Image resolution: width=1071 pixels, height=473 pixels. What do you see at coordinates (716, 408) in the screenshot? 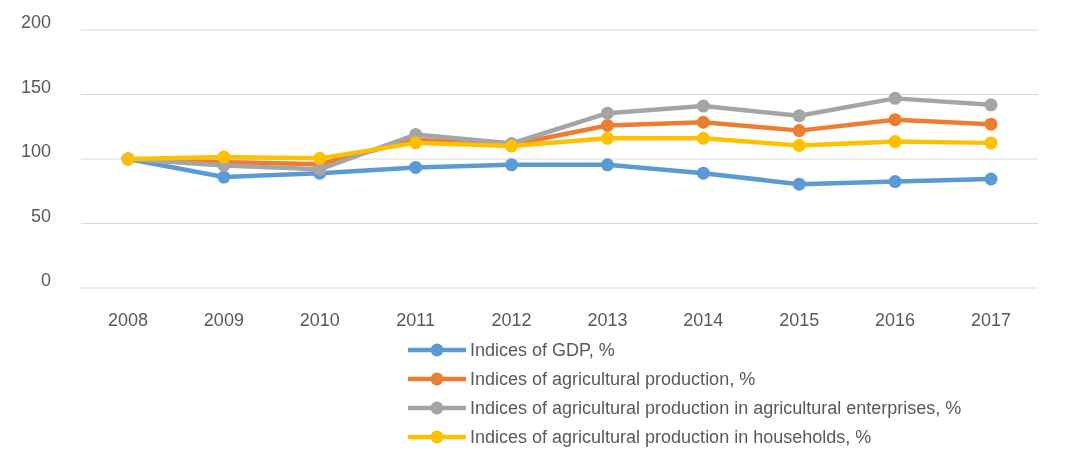
I see `legend-label: Indices of agricultural production in agricultural enterprises, %` at bounding box center [716, 408].